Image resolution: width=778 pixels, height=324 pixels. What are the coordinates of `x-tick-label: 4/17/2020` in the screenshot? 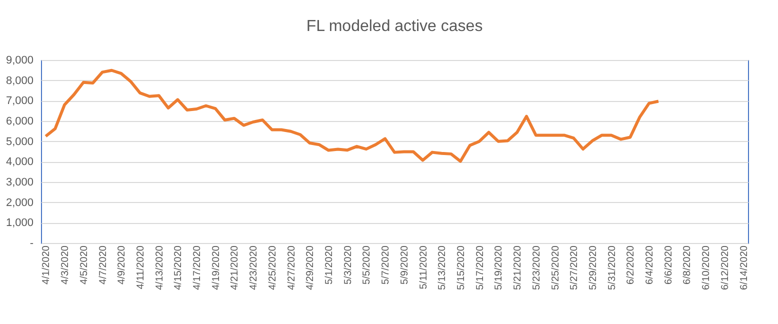 It's located at (198, 267).